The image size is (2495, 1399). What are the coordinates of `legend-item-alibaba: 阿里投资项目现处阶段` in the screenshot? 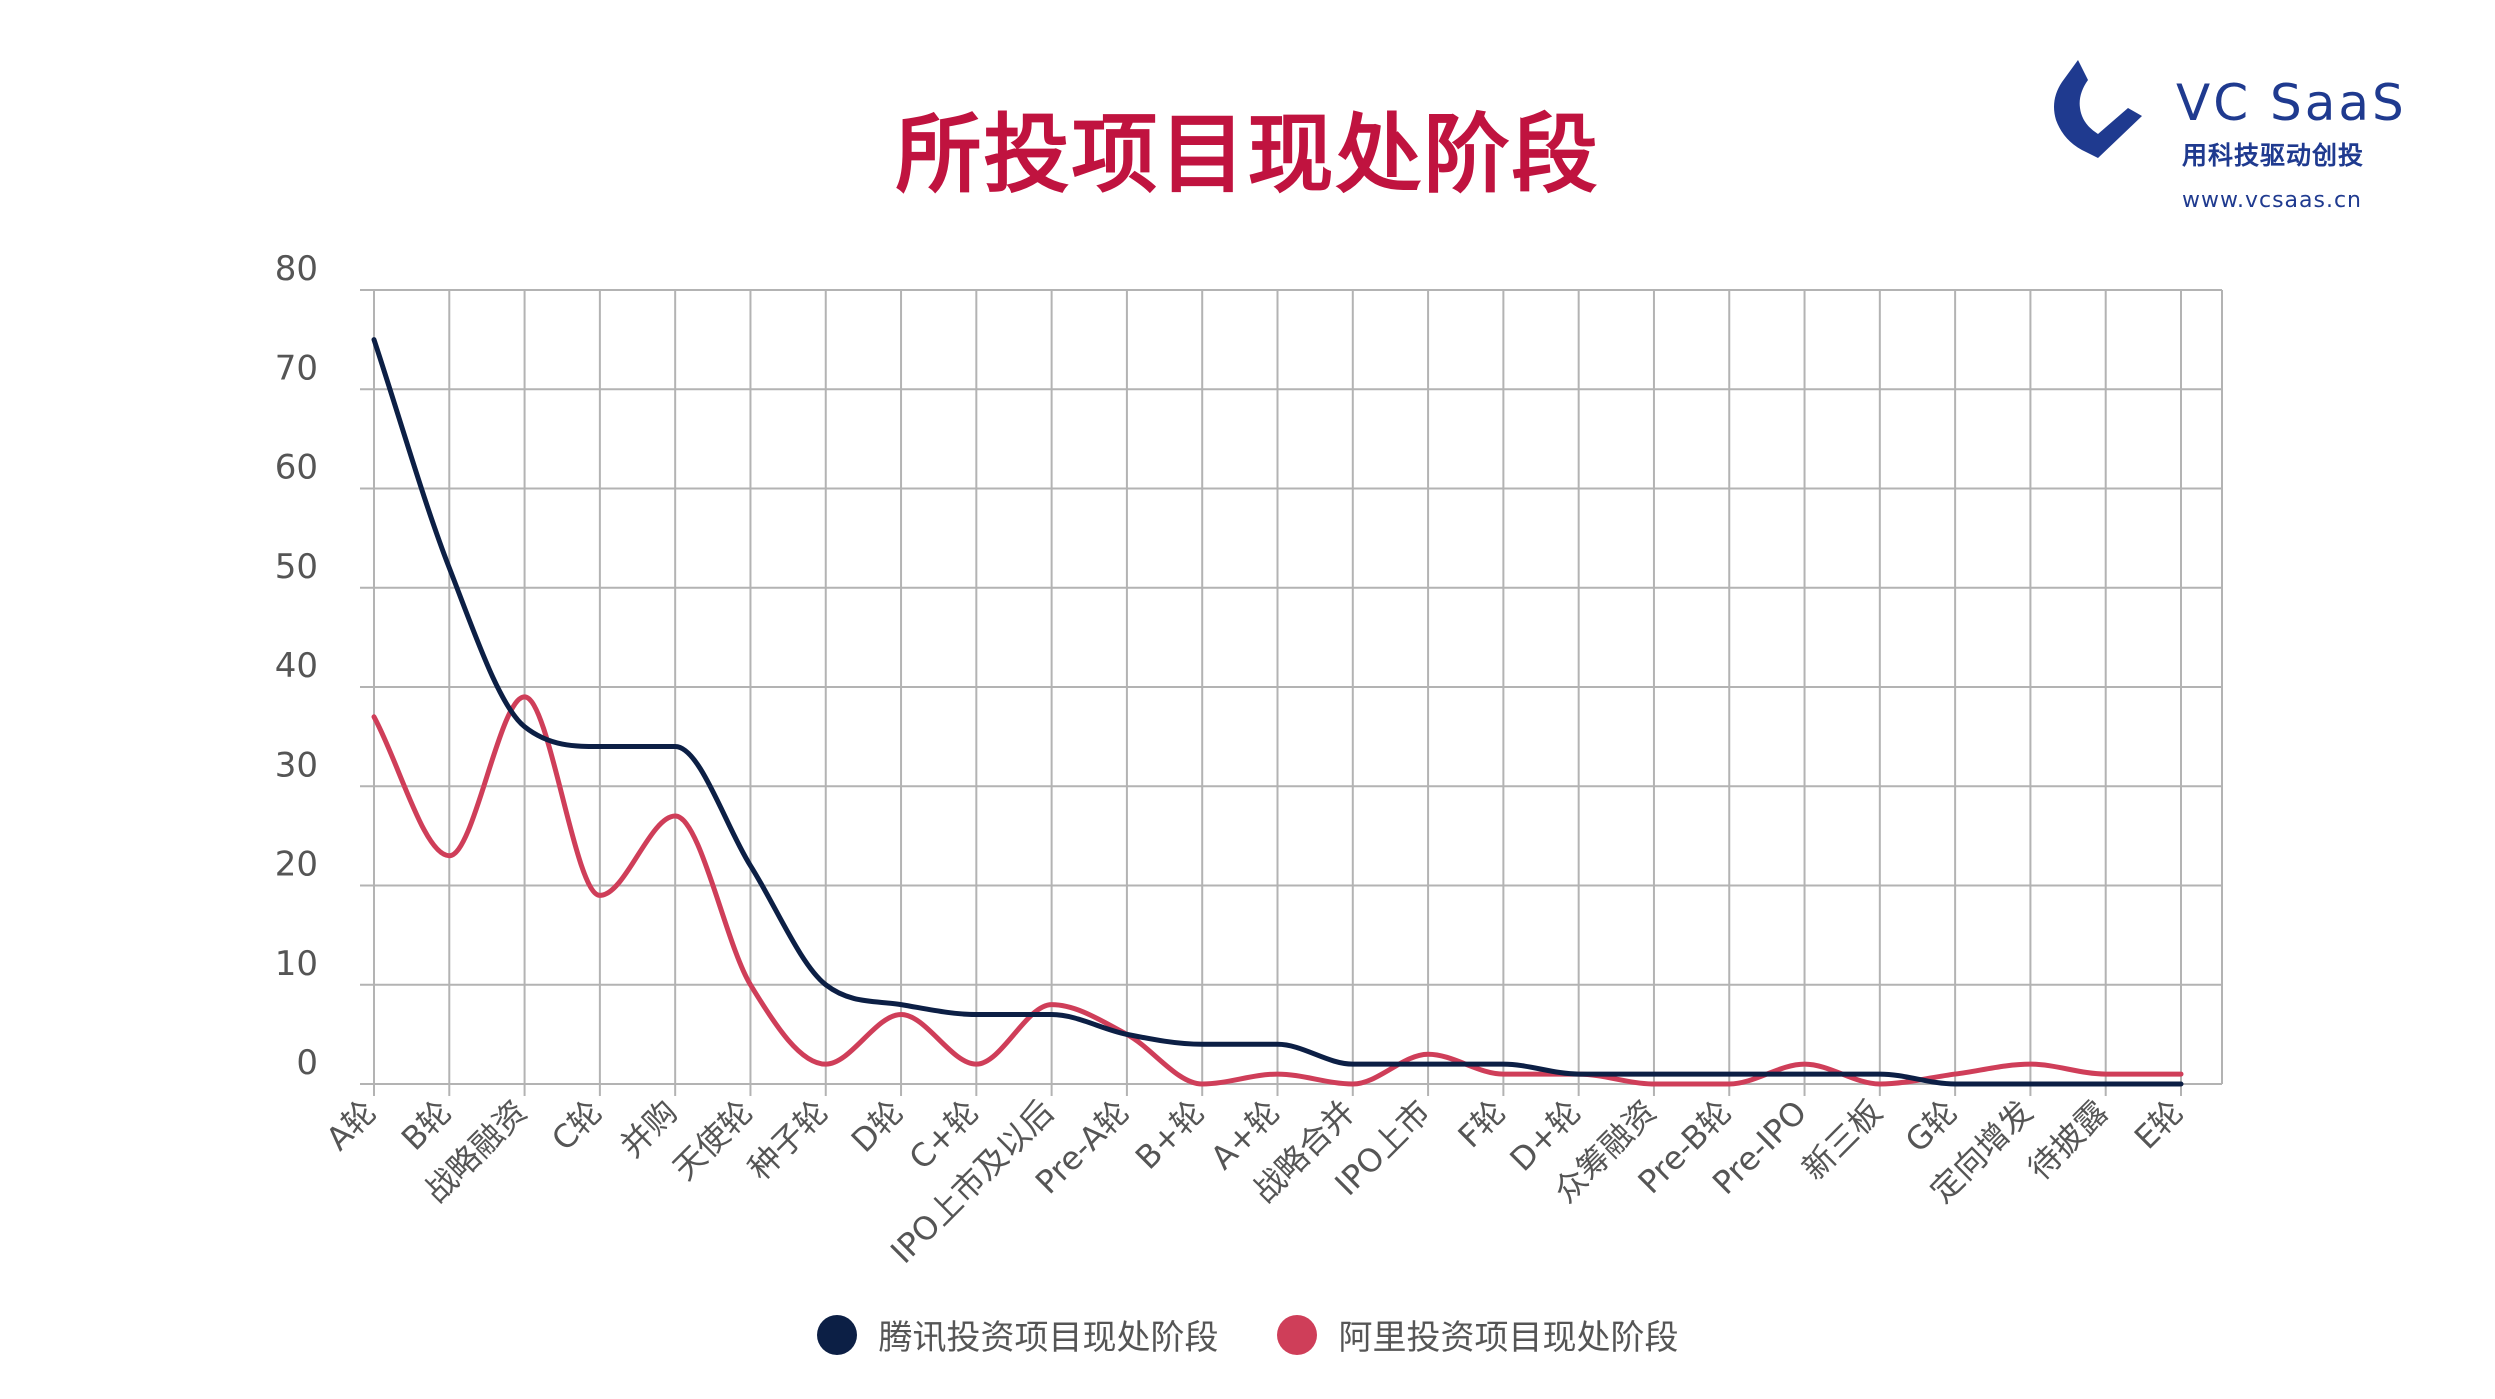 It's located at (1477, 1334).